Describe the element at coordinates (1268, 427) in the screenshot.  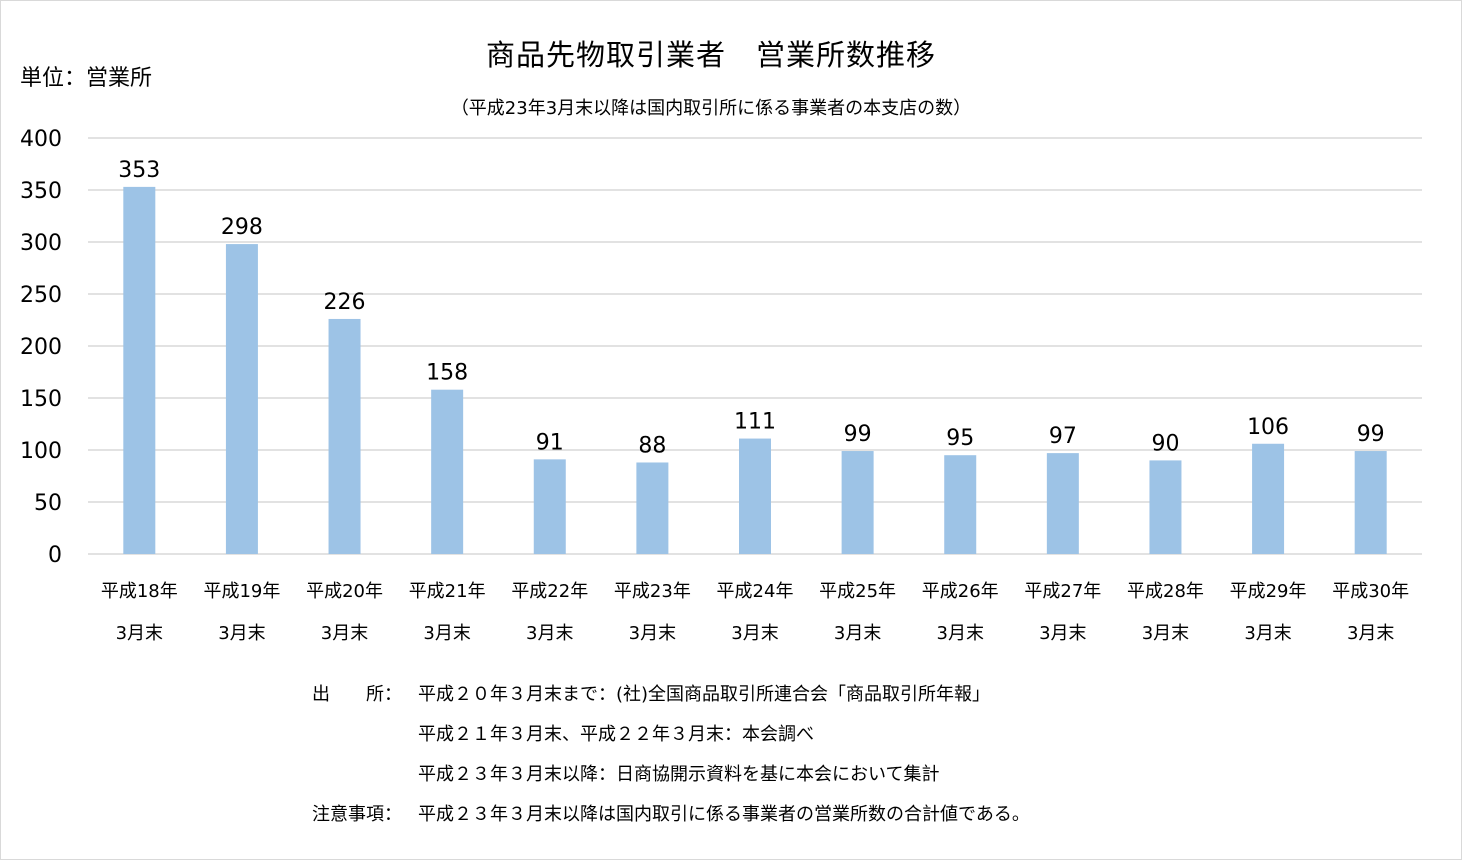
I see `data-label: 106` at that location.